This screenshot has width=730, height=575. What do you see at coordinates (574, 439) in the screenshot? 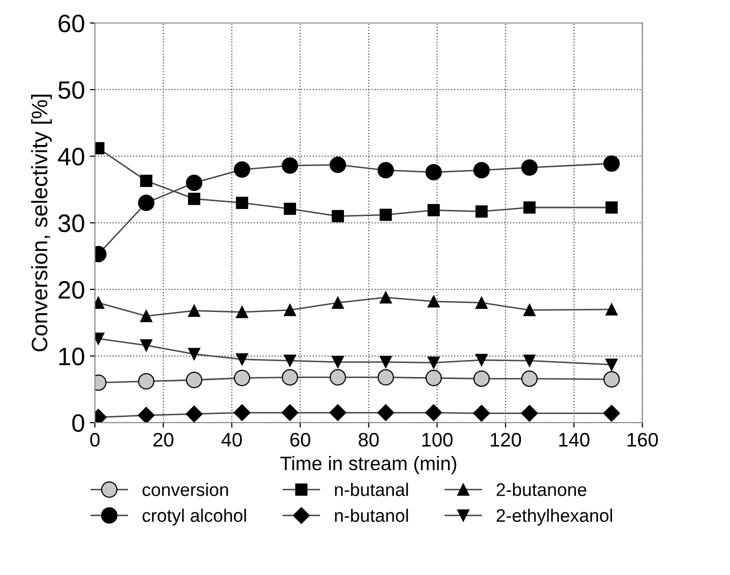
I see `x-tick-label: 140` at bounding box center [574, 439].